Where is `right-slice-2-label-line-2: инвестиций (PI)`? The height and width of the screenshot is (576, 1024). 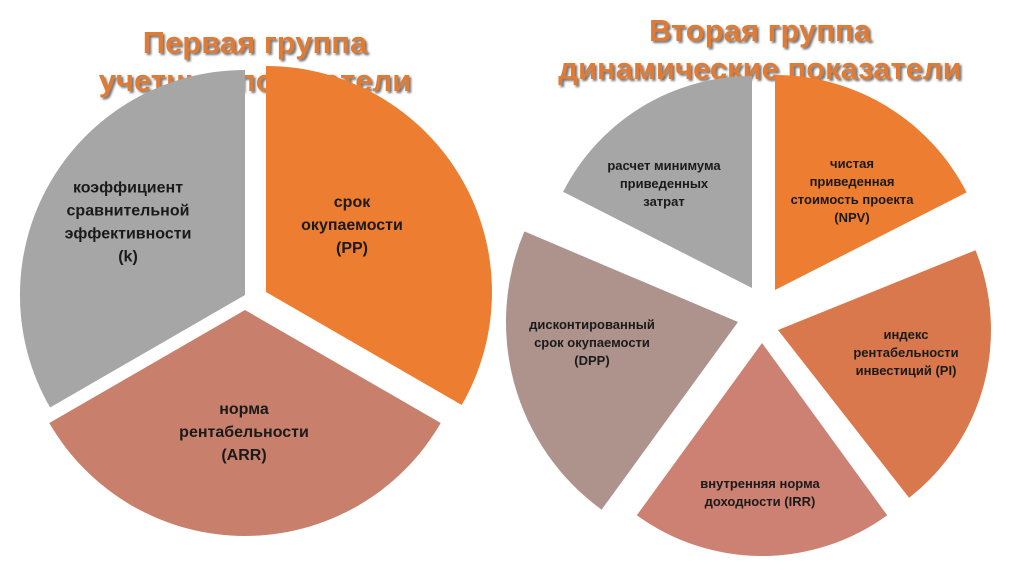 right-slice-2-label-line-2: инвестиций (PI) is located at coordinates (906, 370).